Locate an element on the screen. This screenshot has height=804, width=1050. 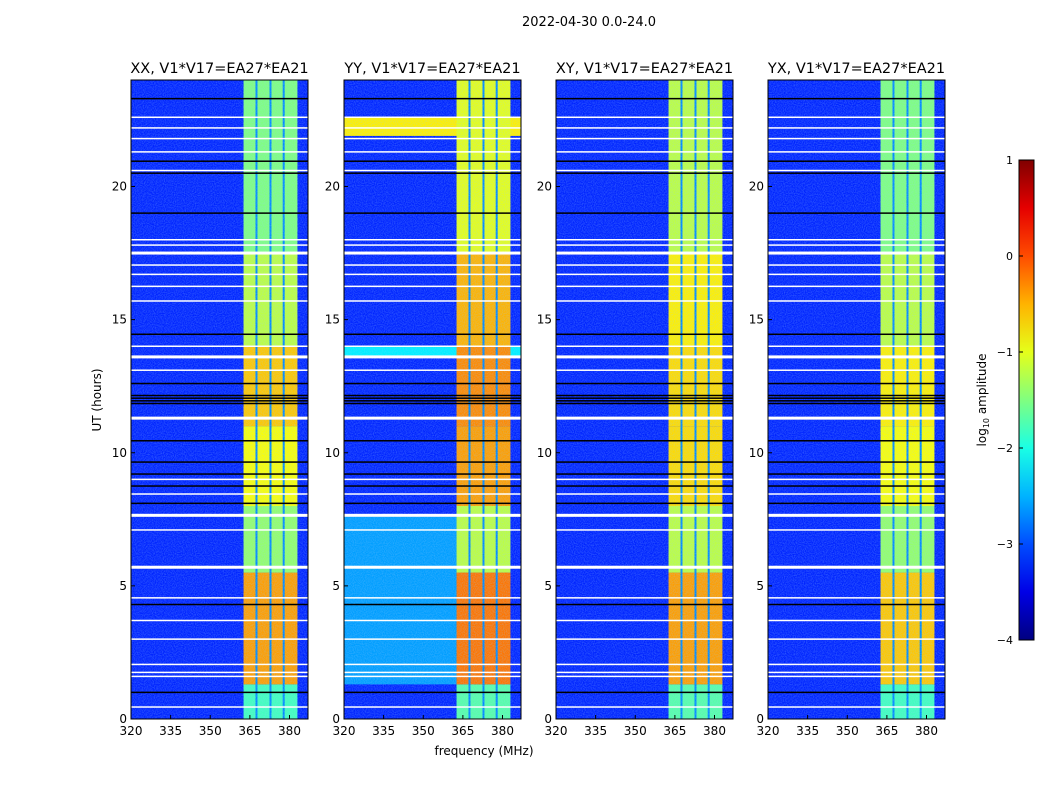
y-tick-label: 15 is located at coordinates (119, 320).